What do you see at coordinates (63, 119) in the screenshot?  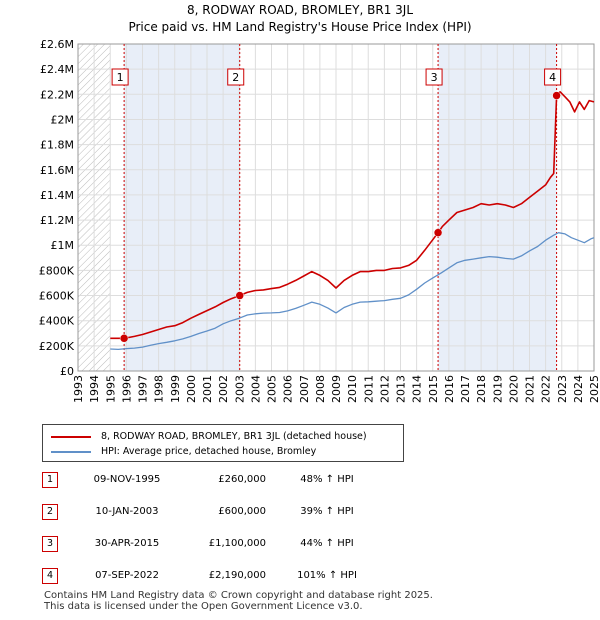 I see `y-tick-label: £2M` at bounding box center [63, 119].